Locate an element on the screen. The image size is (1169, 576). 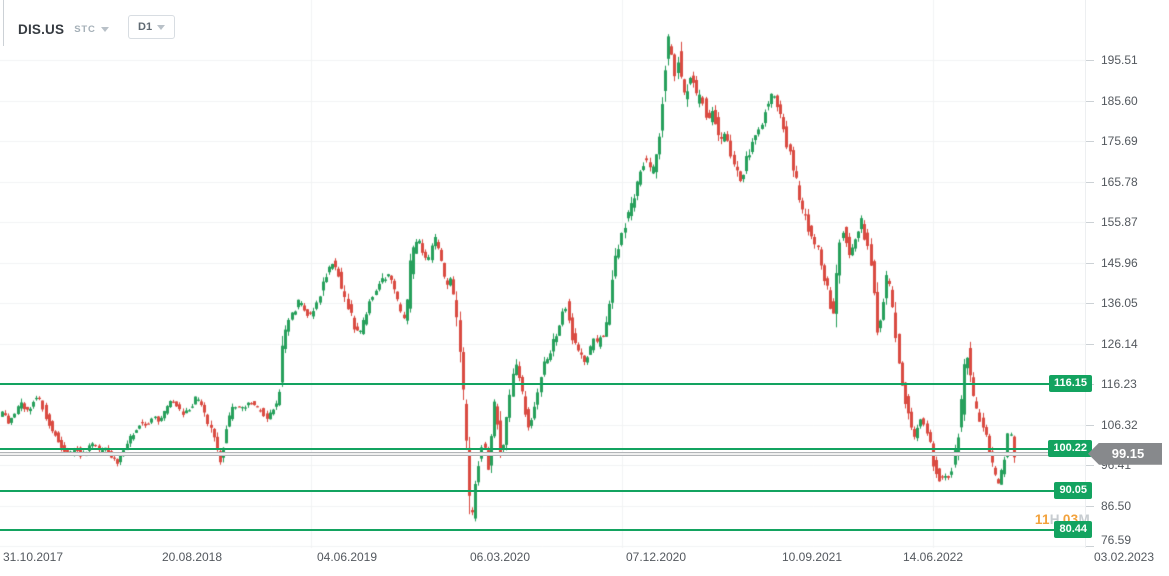
price-level-badge: 100.22 is located at coordinates (1070, 449).